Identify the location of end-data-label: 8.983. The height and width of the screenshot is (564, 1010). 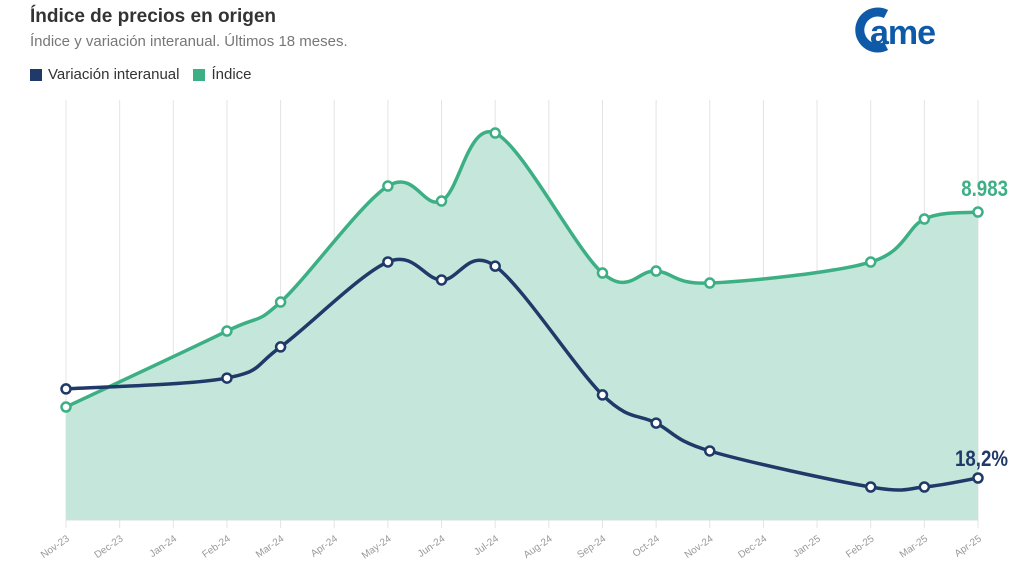
(984, 190).